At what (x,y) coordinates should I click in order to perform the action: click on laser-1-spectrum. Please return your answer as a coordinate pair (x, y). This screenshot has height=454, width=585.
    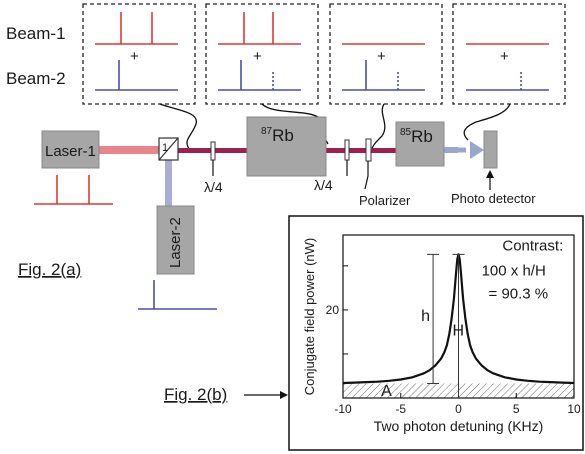
    Looking at the image, I should click on (73, 190).